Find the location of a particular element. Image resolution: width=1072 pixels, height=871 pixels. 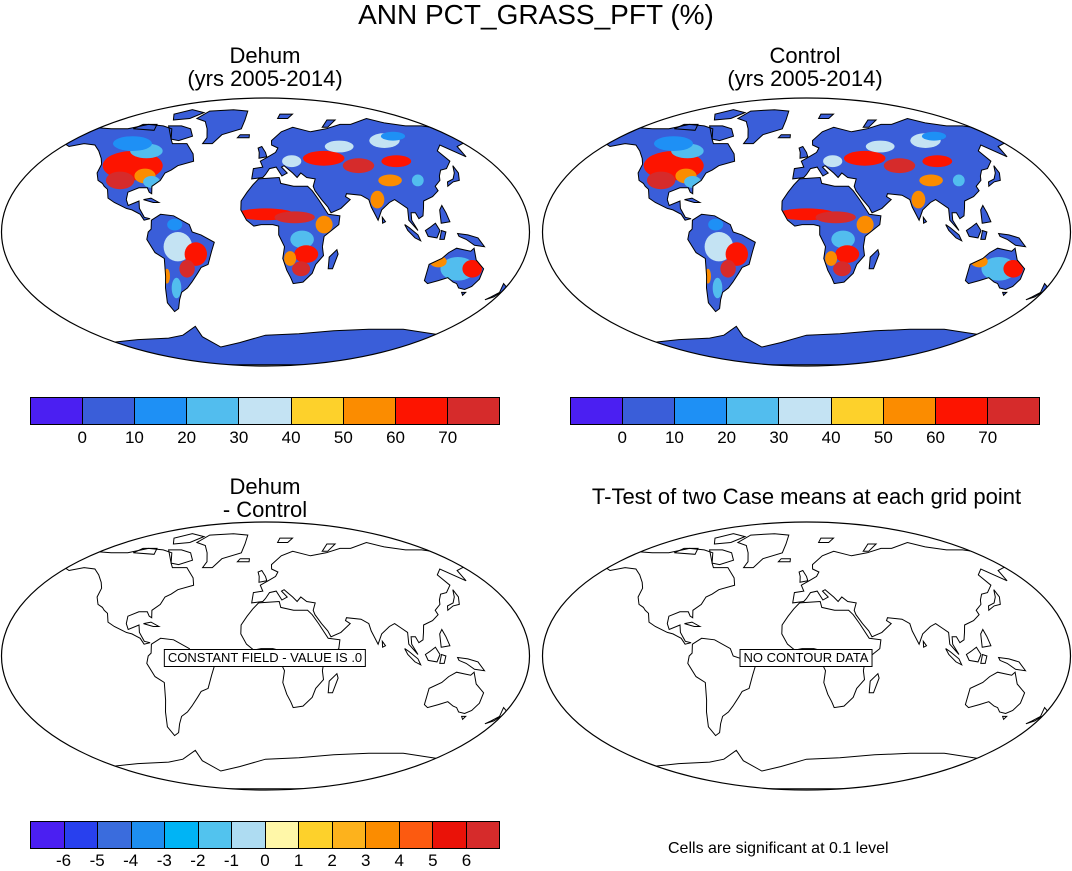

land-fill-ellesmere is located at coordinates (188, 114).